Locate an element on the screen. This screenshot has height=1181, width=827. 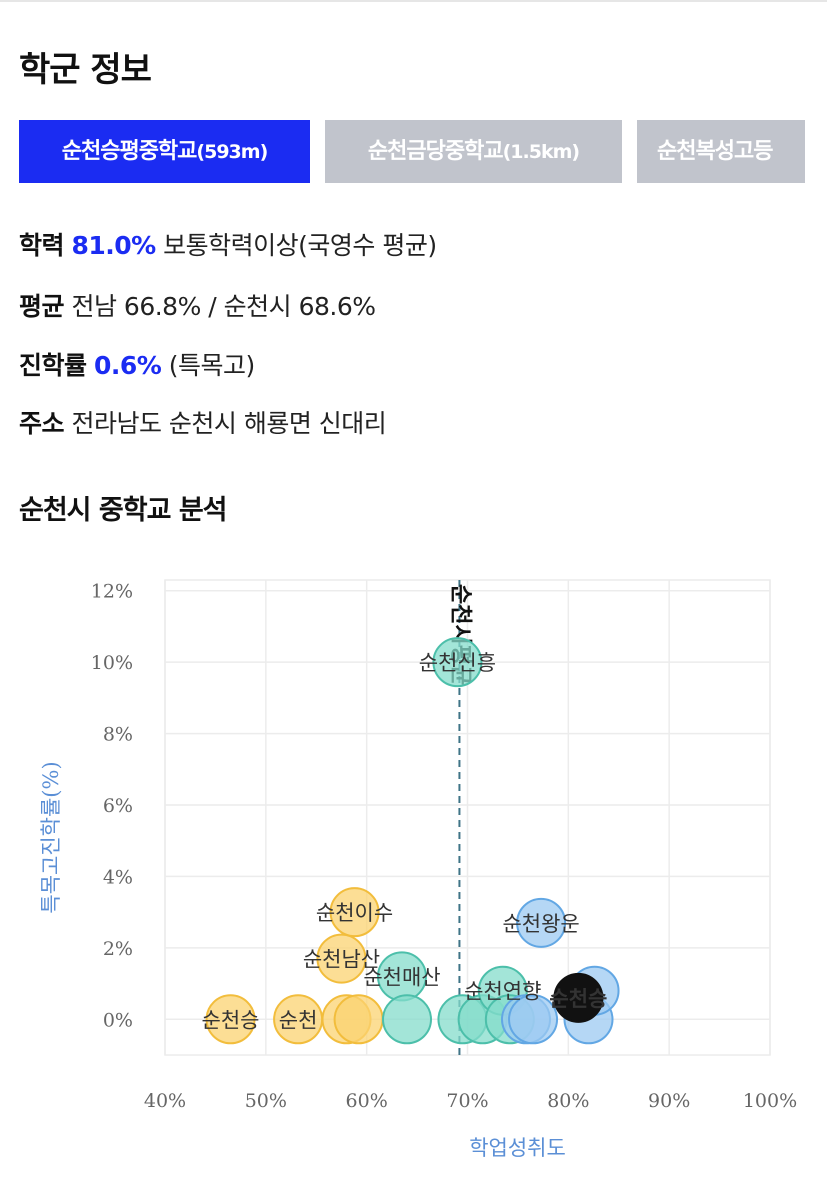
average-text: 전남 66.8% / 순천시 68.6% is located at coordinates (223, 306).